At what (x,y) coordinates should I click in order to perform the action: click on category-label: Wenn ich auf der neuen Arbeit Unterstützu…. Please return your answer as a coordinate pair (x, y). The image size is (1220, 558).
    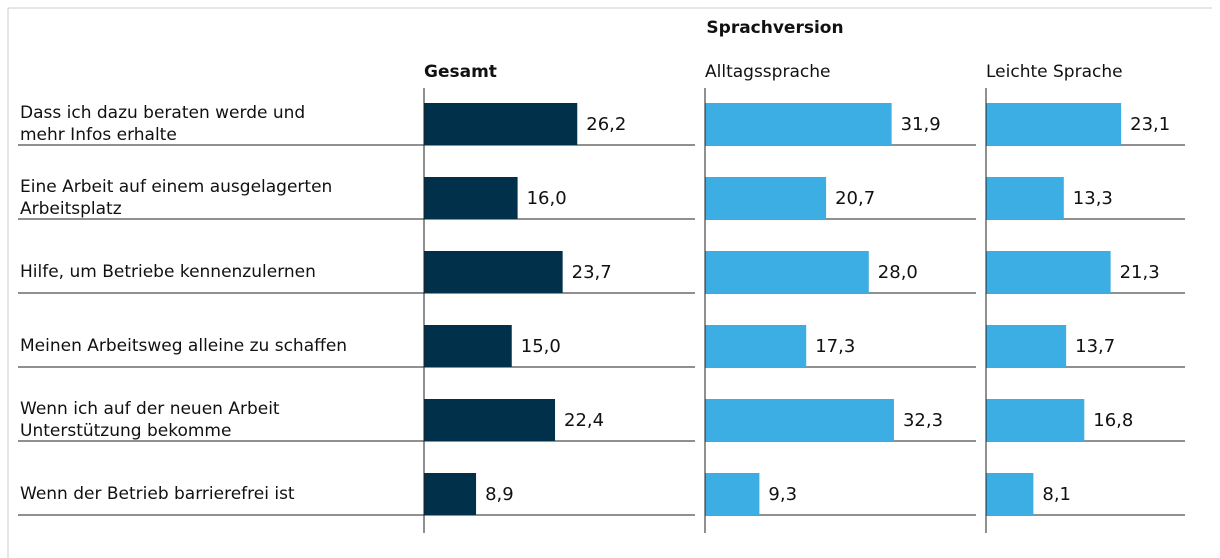
    Looking at the image, I should click on (150, 420).